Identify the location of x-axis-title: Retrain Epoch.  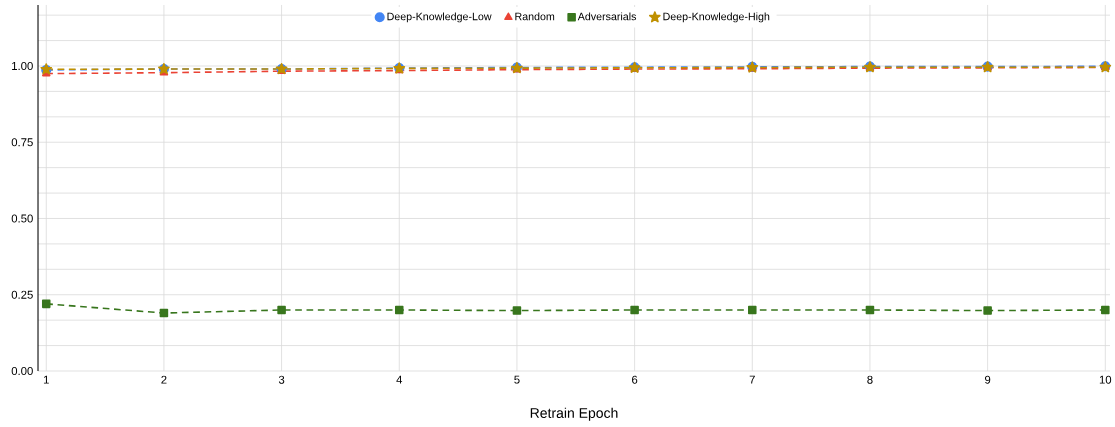
(574, 414).